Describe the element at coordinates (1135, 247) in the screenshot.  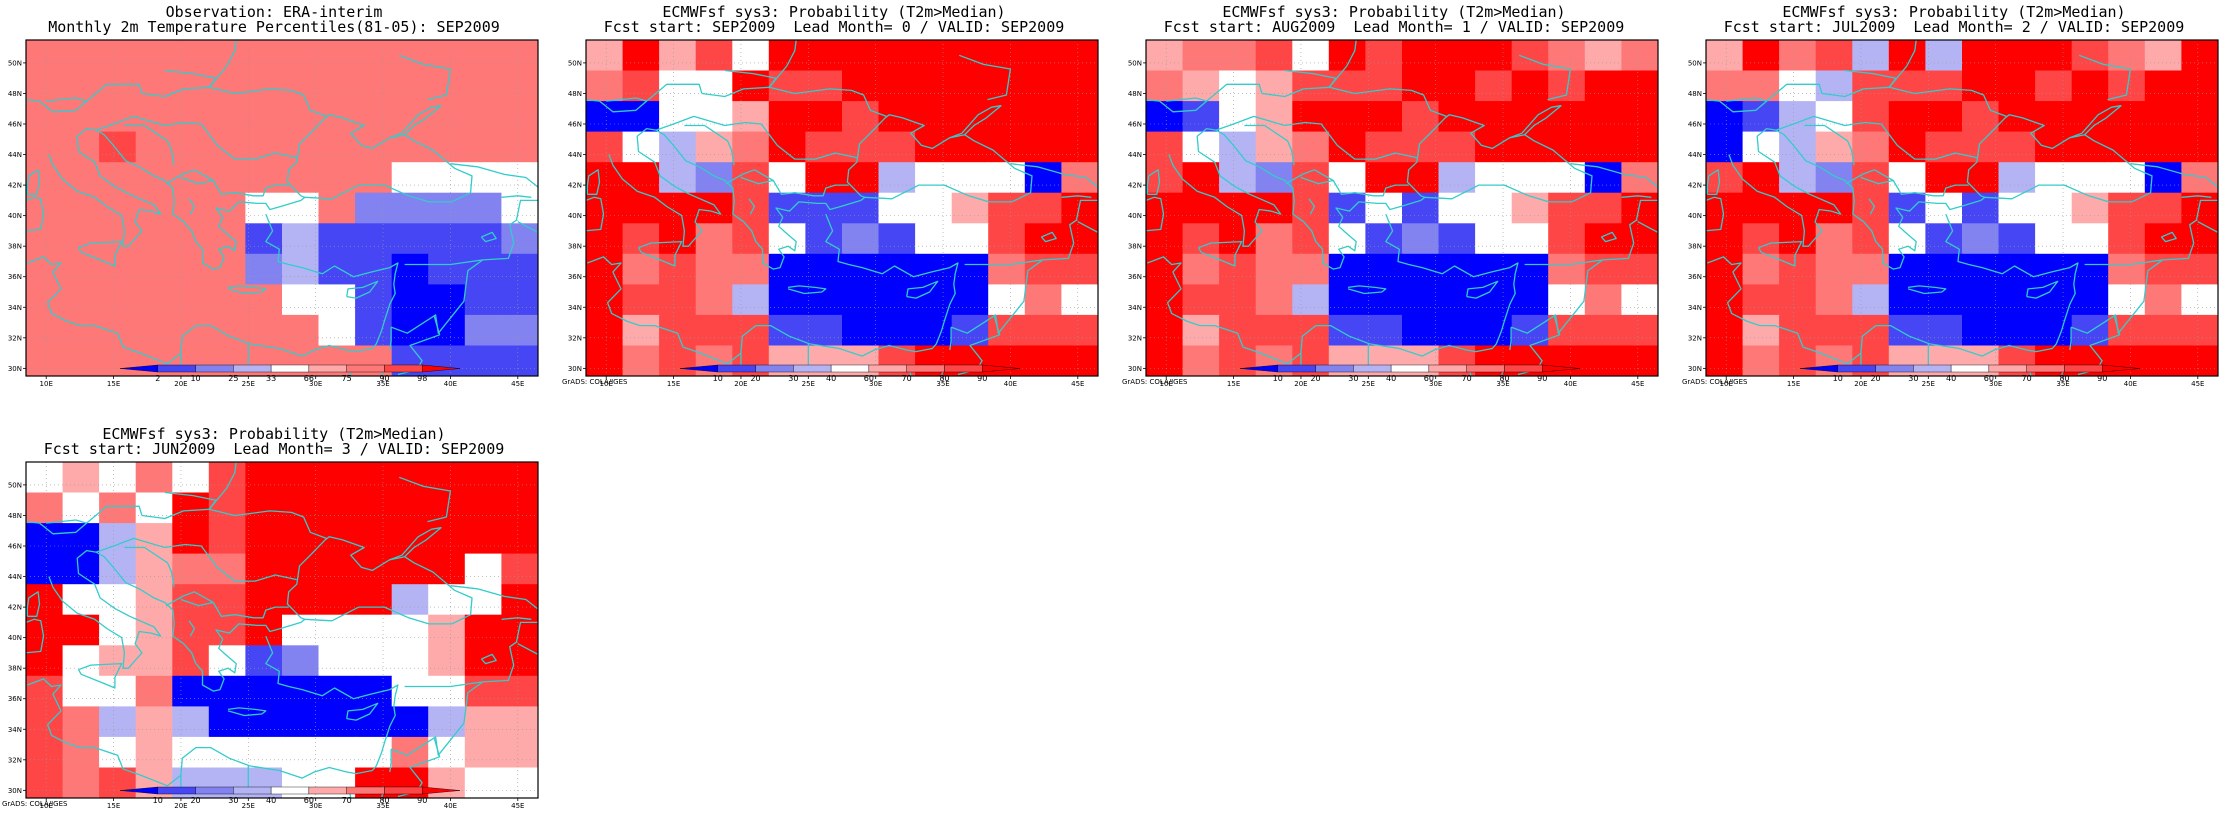
I see `y-tick-label: 38N` at that location.